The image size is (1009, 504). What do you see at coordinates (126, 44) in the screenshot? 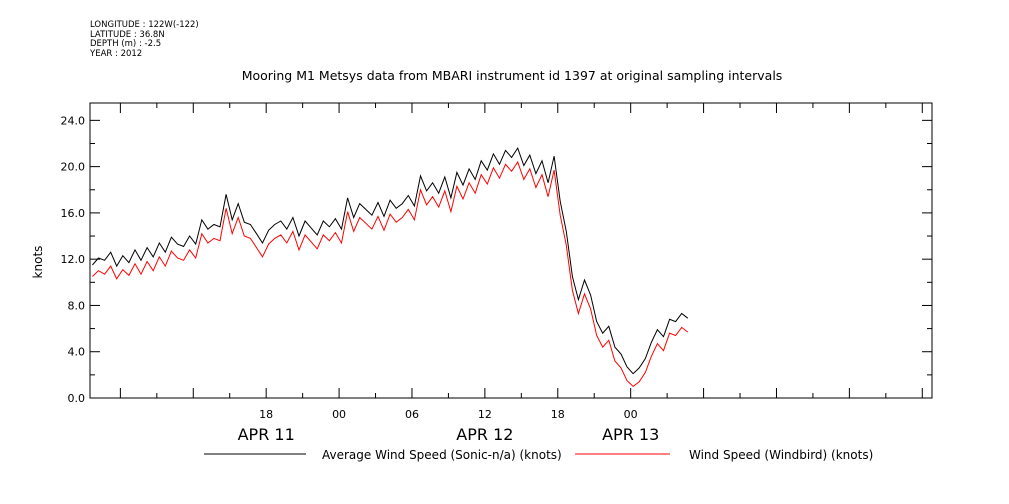
I see `metadata-depth: DEPTH (m) : -2.5` at bounding box center [126, 44].